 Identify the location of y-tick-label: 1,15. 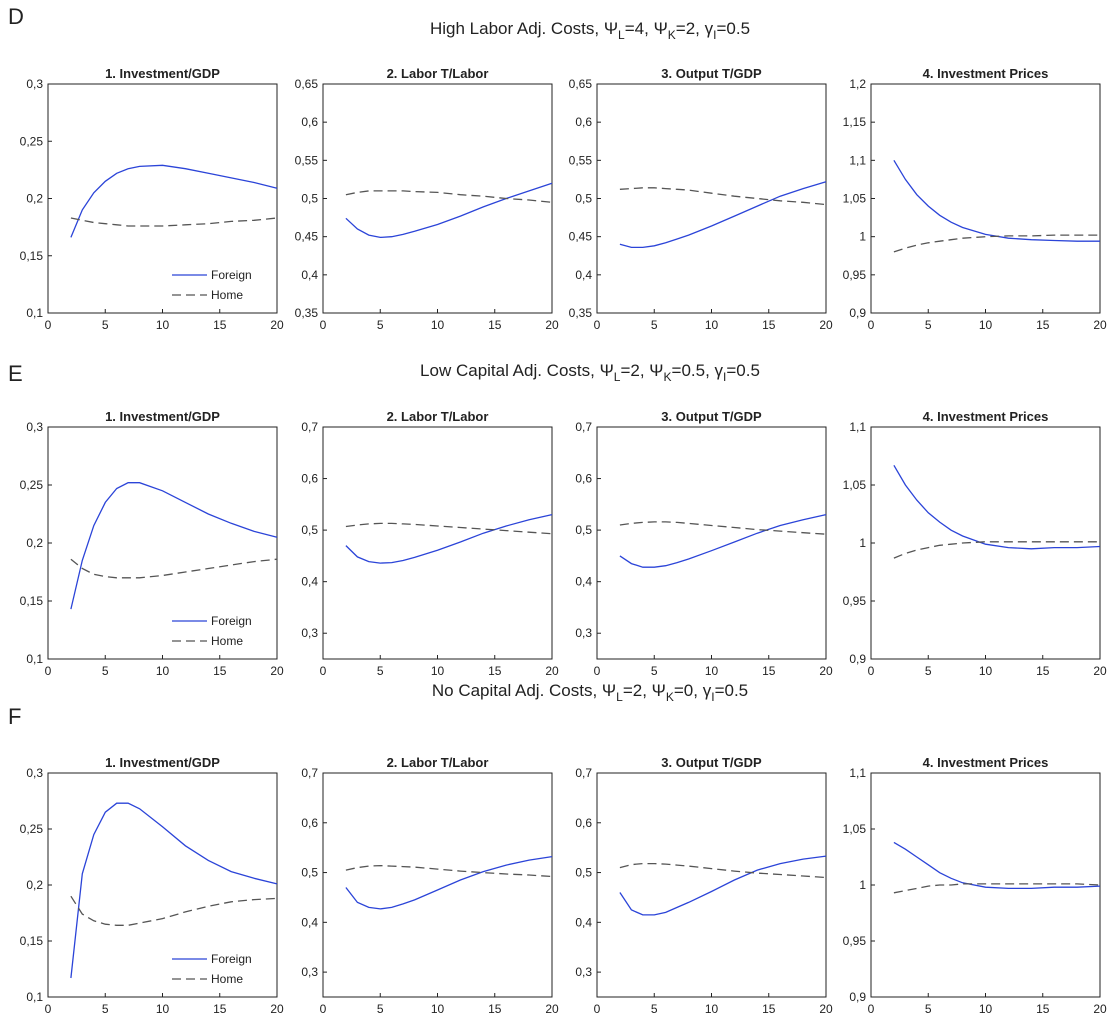
(855, 122).